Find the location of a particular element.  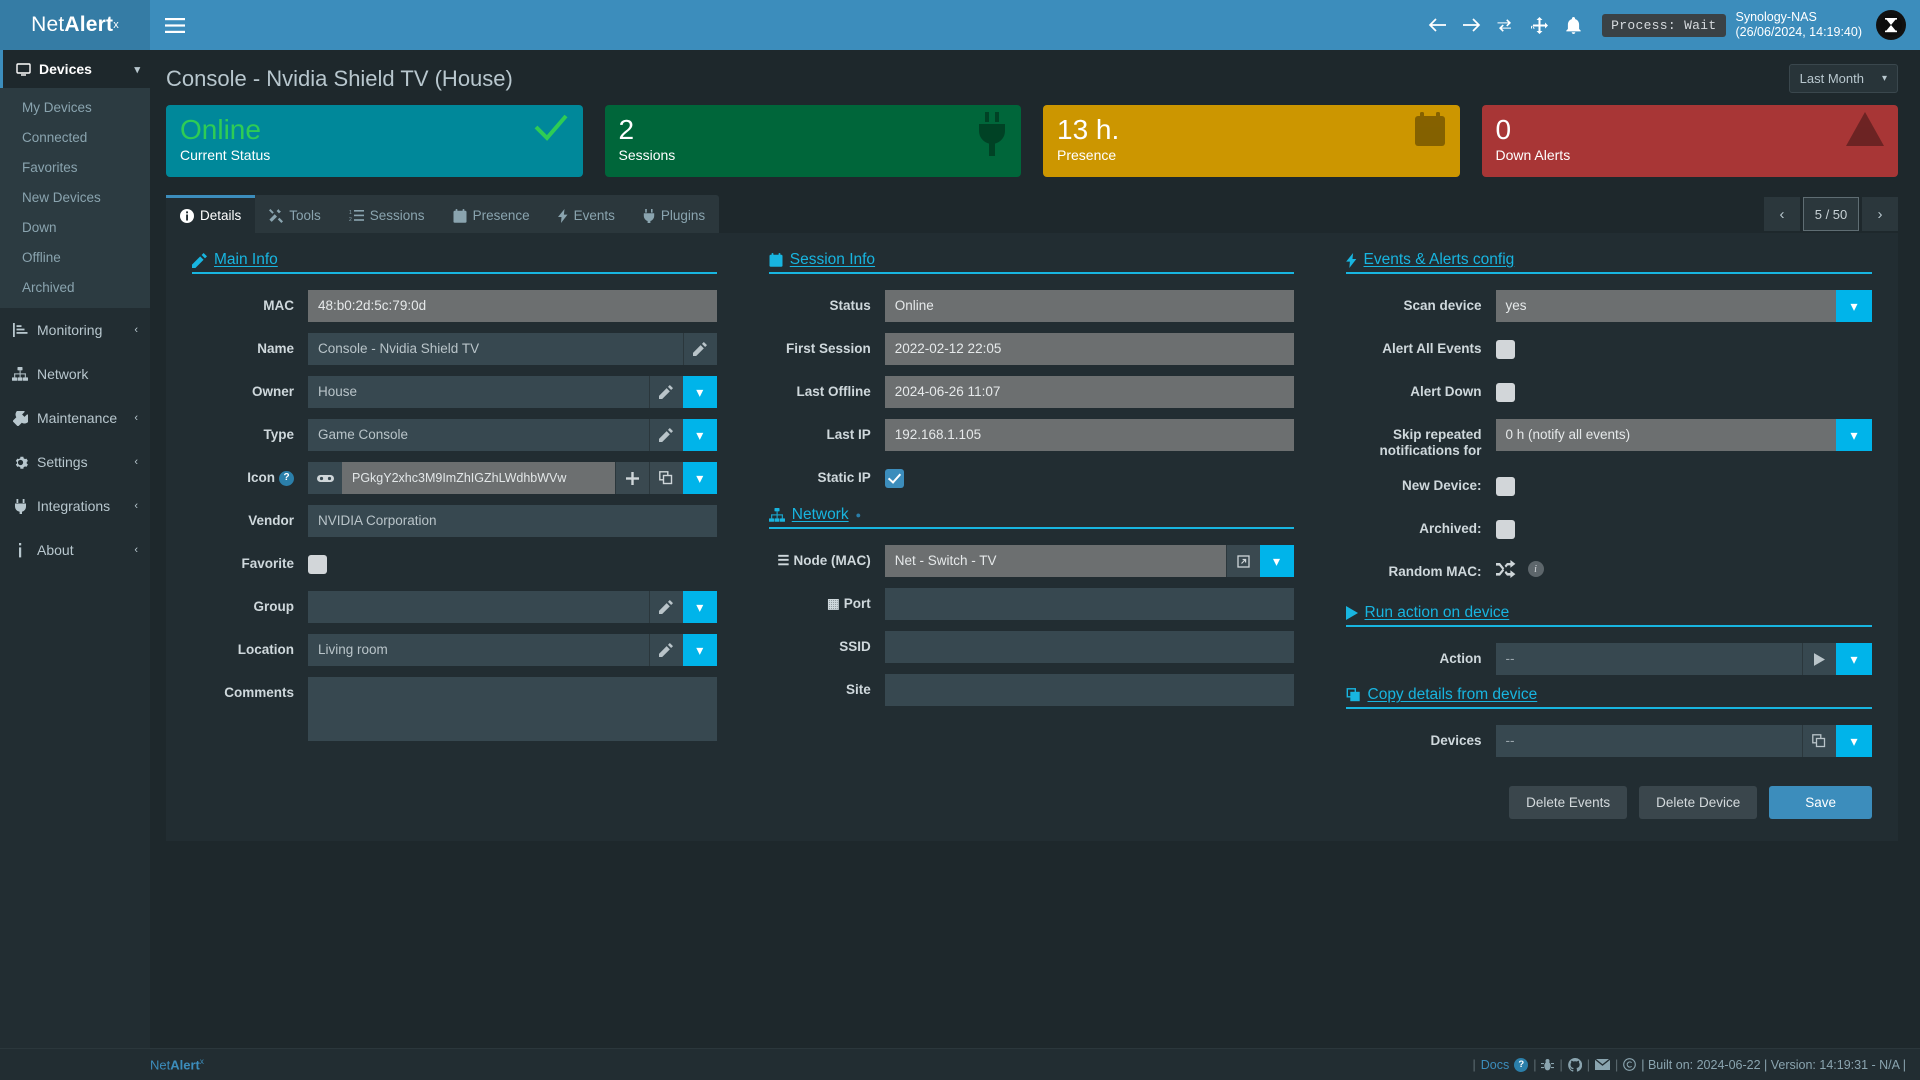

comments-textarea is located at coordinates (512, 709).